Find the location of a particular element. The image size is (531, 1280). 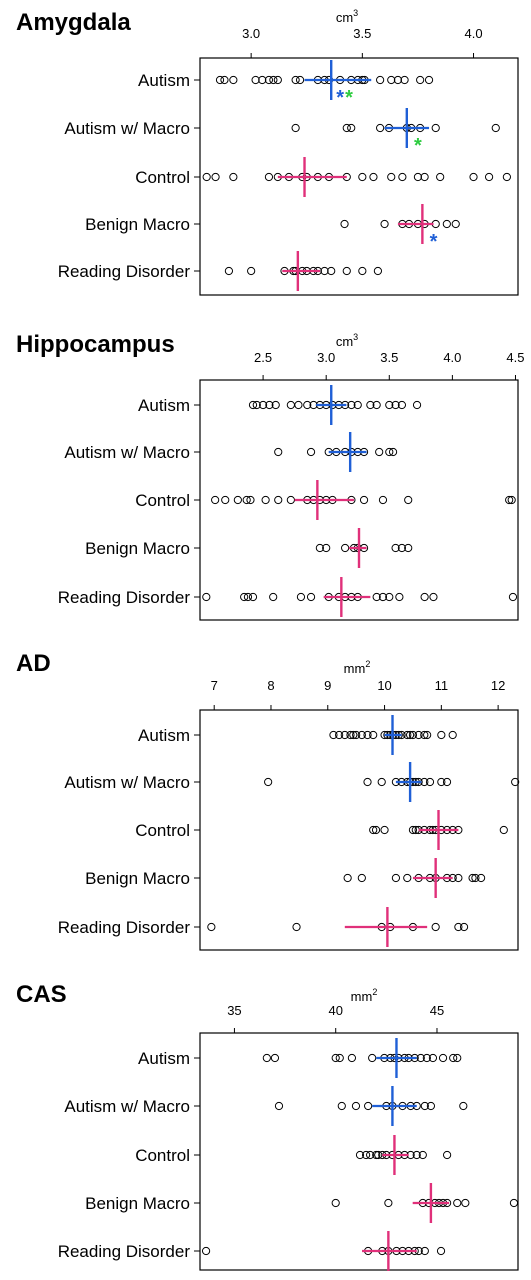

tick-label: 3.0 is located at coordinates (251, 33).